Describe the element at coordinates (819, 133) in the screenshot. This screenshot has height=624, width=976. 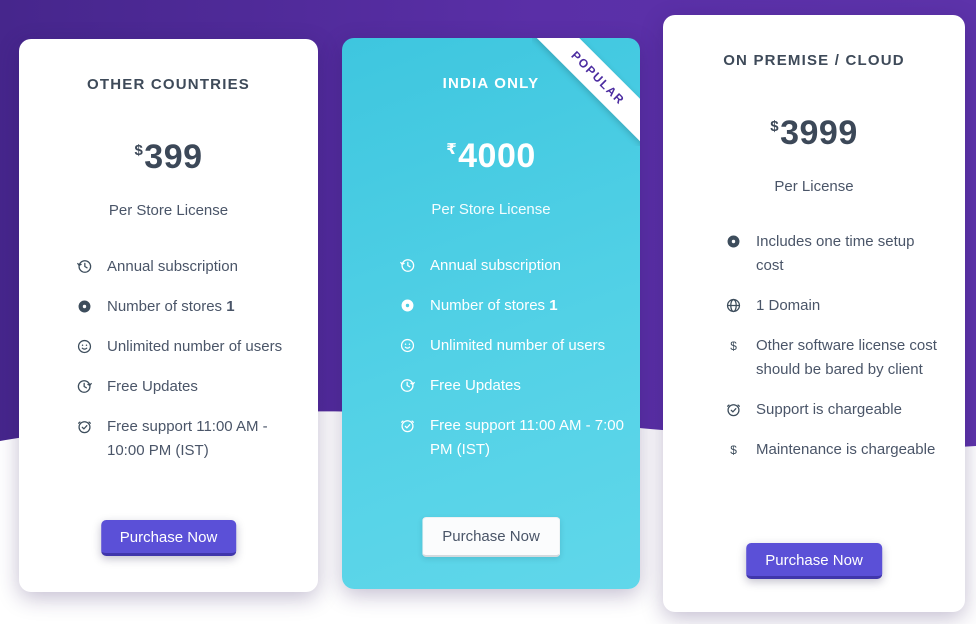
I see `price-amount: 3999` at that location.